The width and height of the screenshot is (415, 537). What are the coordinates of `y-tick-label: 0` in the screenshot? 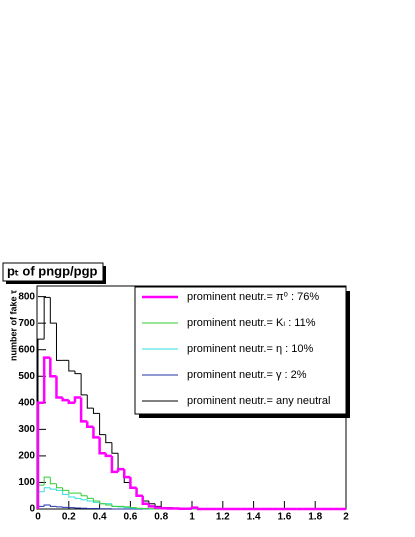 It's located at (32, 509).